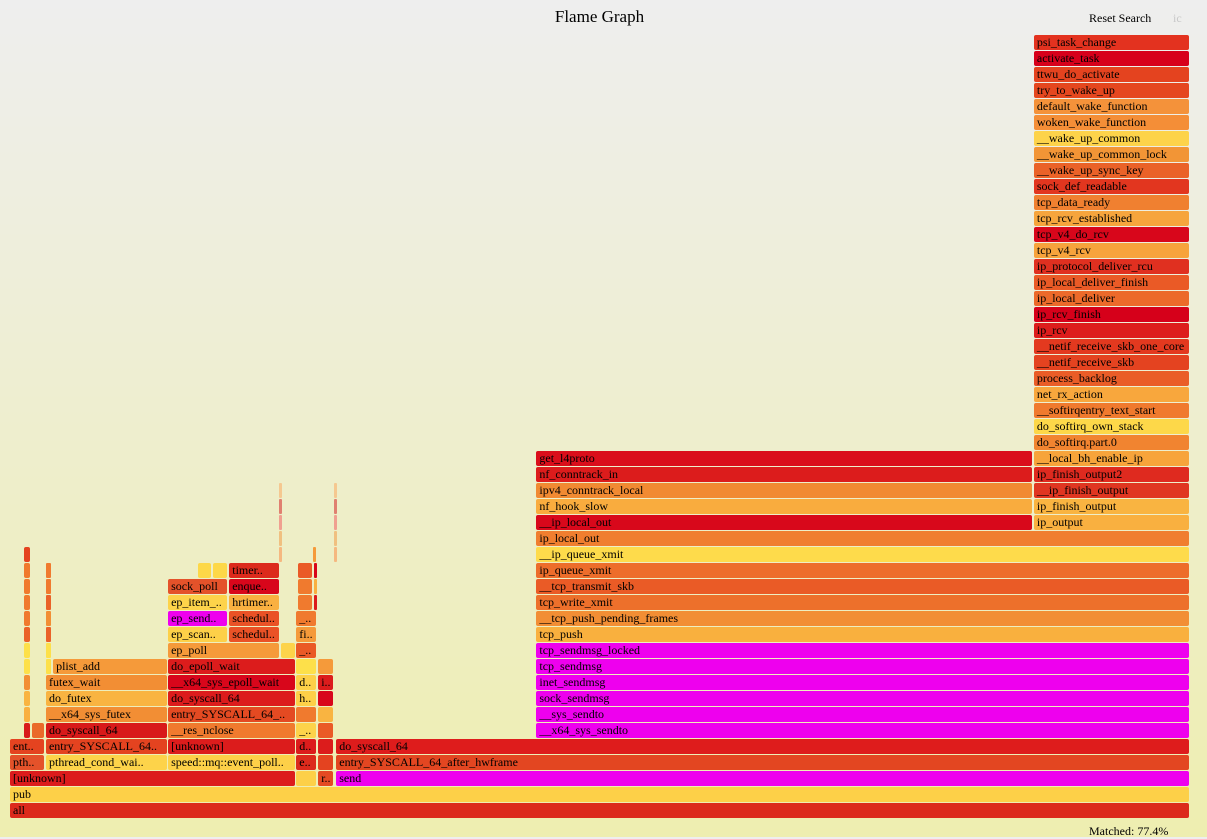  I want to click on frame-ip-protocol-deliver-rcu: ip_protocol_deliver_rcu, so click(1111, 266).